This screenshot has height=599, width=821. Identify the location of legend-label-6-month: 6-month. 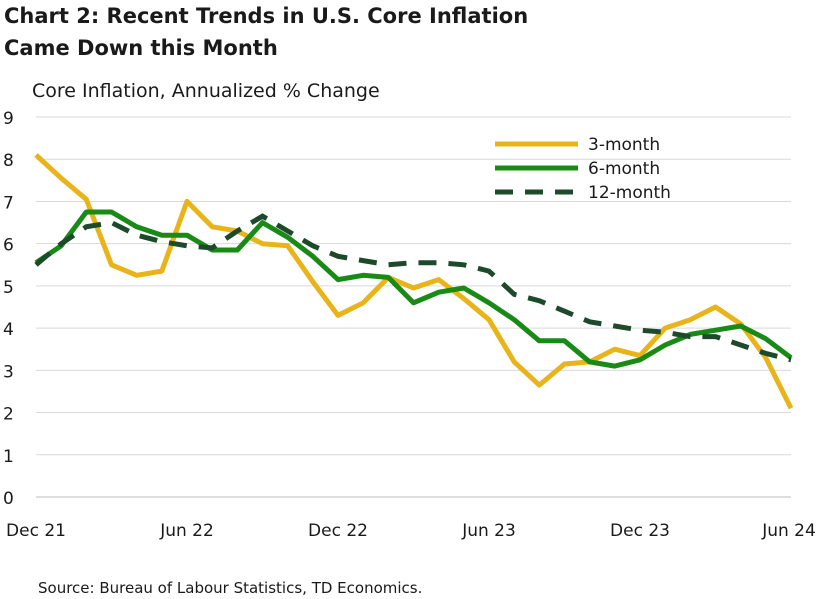
(624, 169).